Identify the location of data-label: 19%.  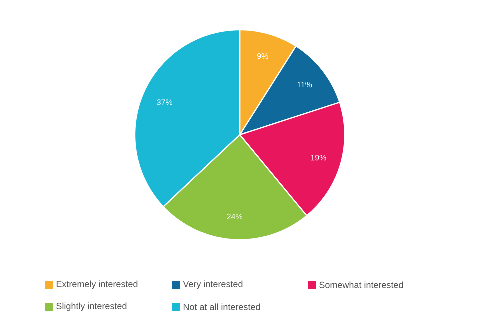
(318, 158).